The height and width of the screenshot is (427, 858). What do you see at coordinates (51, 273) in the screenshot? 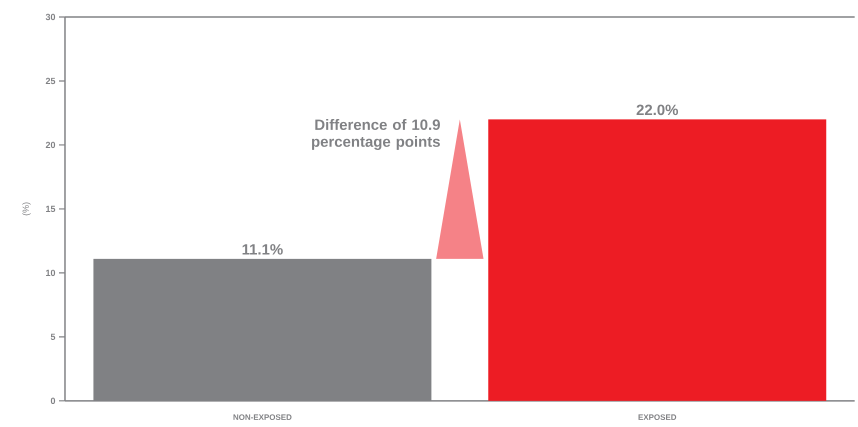
I see `y-tick-label: 10` at bounding box center [51, 273].